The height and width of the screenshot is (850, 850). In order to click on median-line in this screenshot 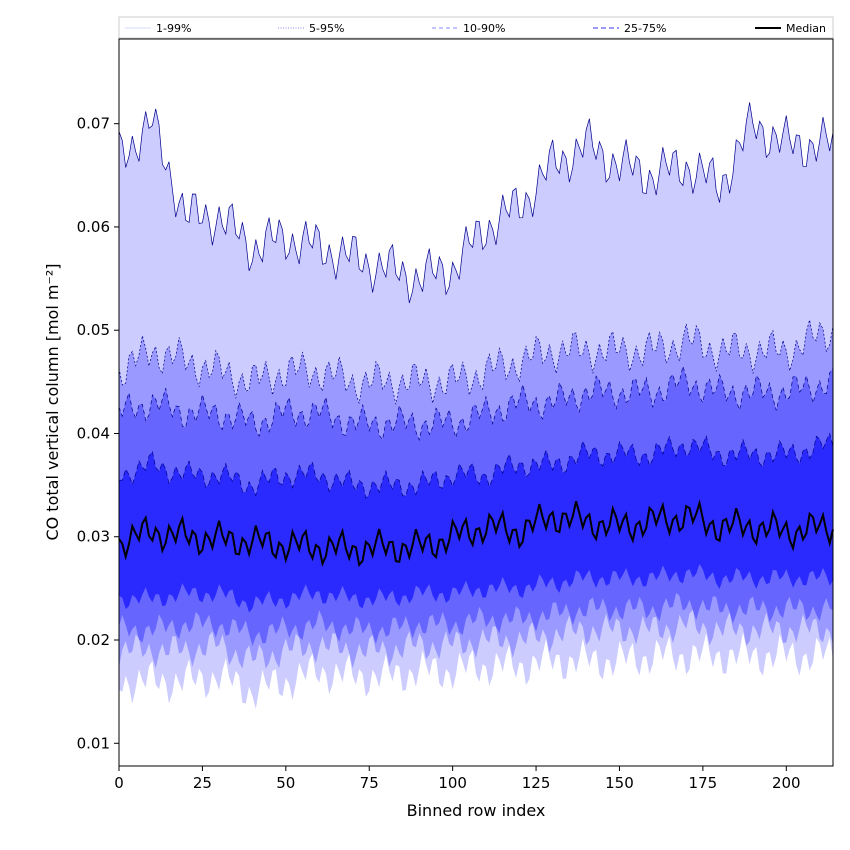, I will do `click(476, 533)`.